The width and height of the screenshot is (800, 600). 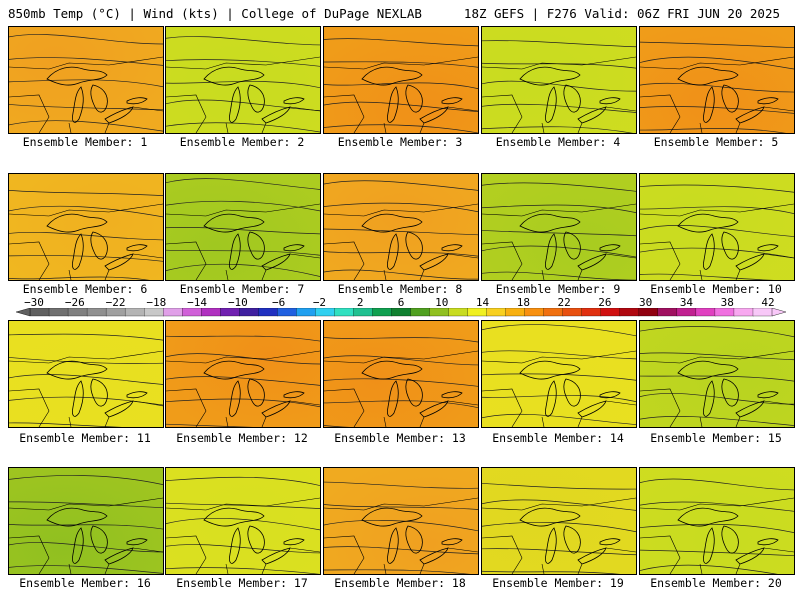 I want to click on colorbar-tick-label: −18, so click(x=156, y=302).